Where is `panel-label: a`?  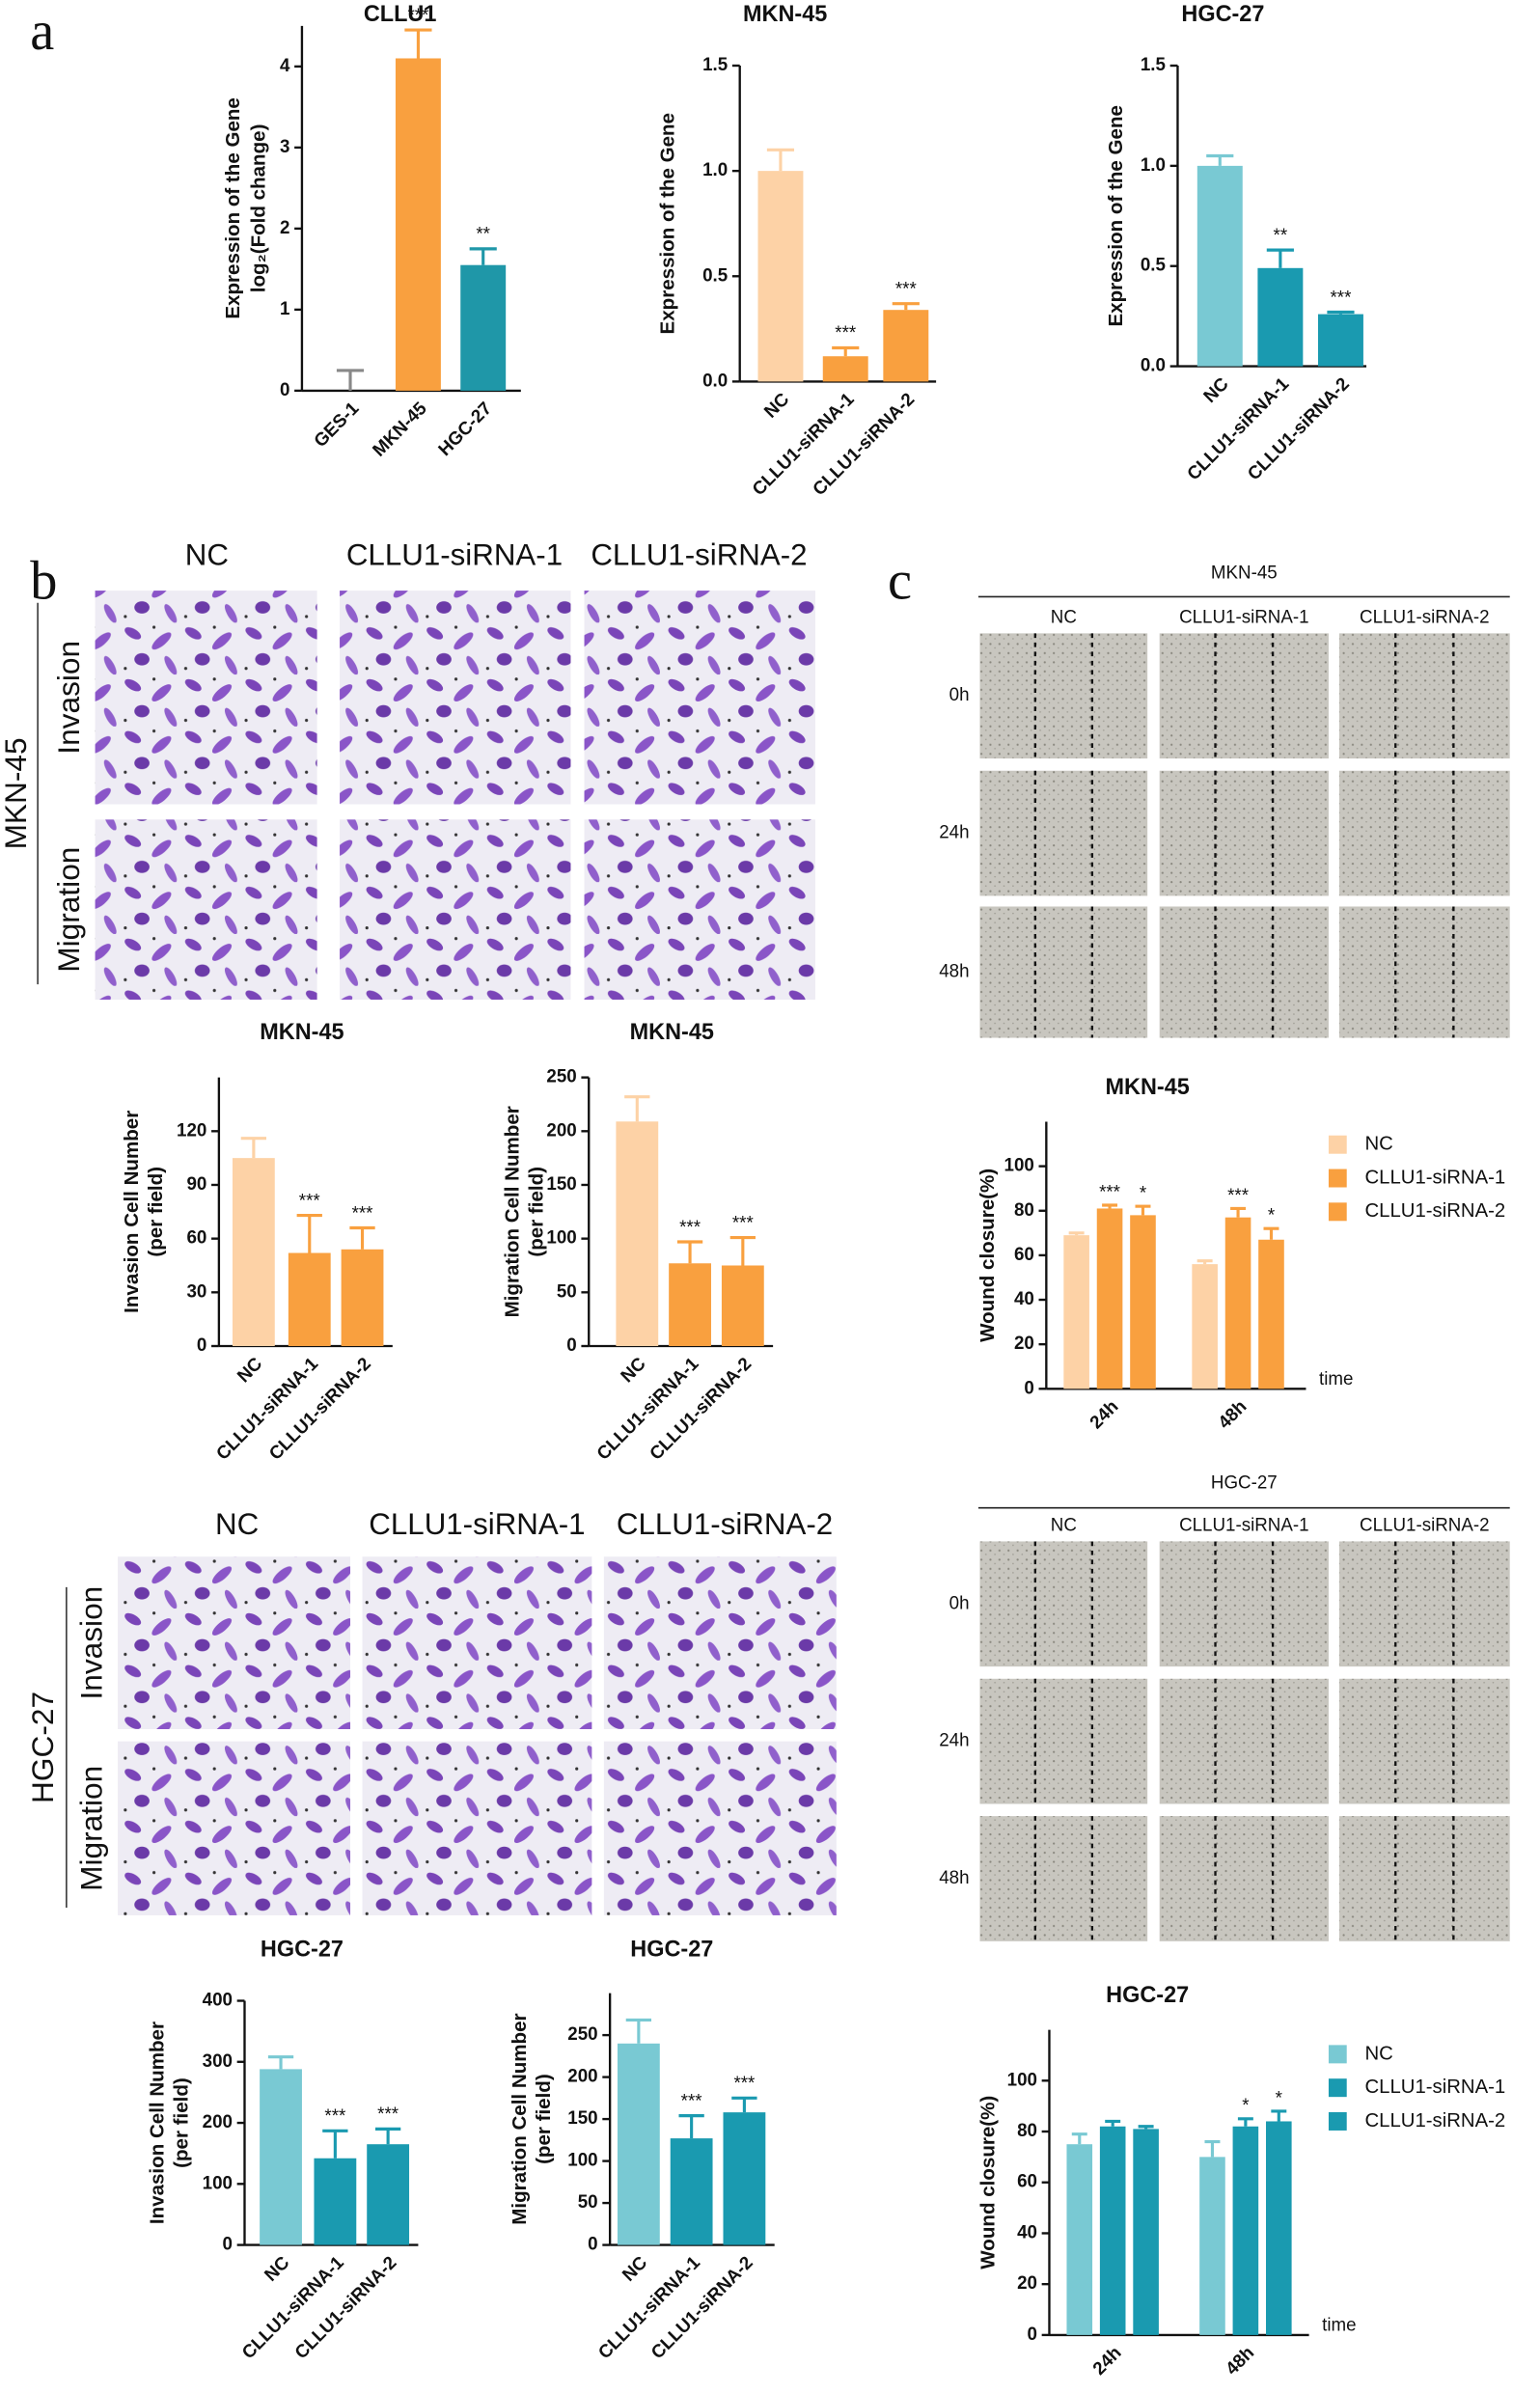 panel-label: a is located at coordinates (42, 32).